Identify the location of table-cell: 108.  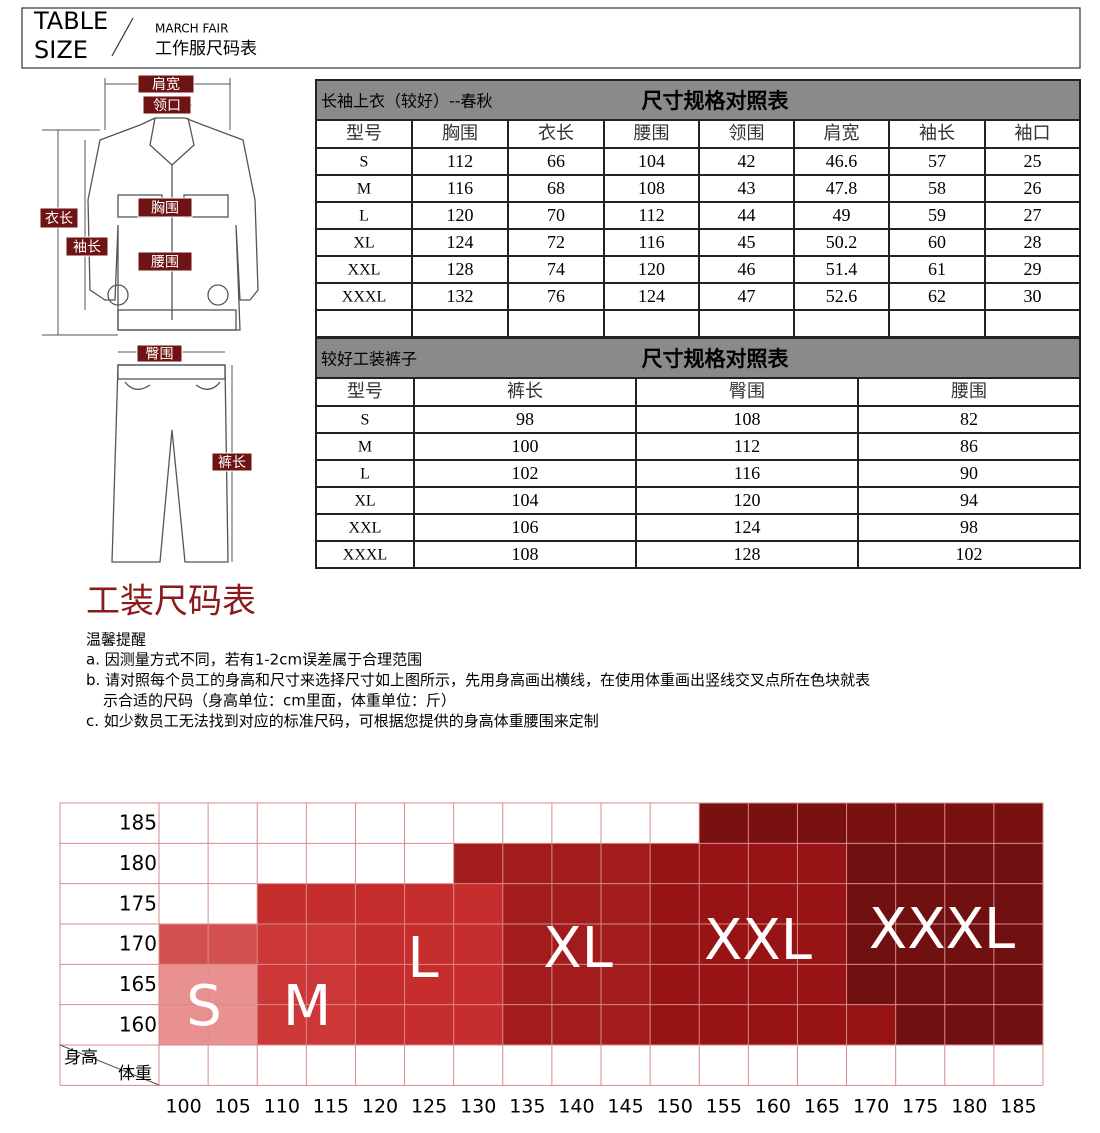
(525, 554).